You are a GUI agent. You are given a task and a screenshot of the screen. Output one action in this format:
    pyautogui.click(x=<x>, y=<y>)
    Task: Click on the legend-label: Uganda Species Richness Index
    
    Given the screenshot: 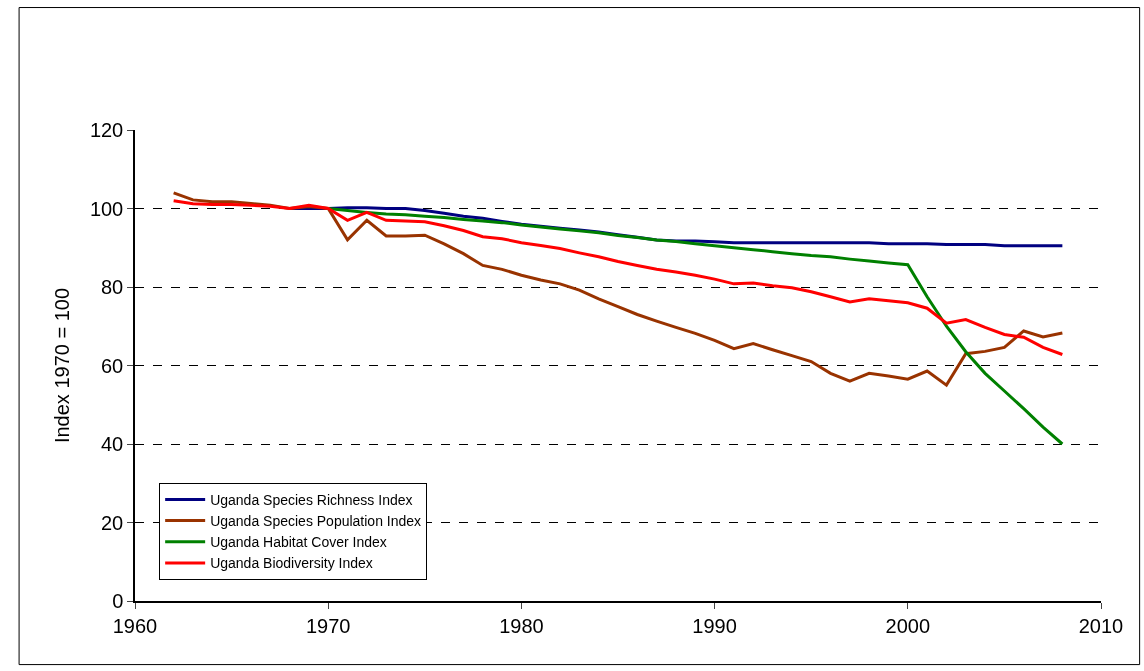 What is the action you would take?
    pyautogui.click(x=311, y=499)
    